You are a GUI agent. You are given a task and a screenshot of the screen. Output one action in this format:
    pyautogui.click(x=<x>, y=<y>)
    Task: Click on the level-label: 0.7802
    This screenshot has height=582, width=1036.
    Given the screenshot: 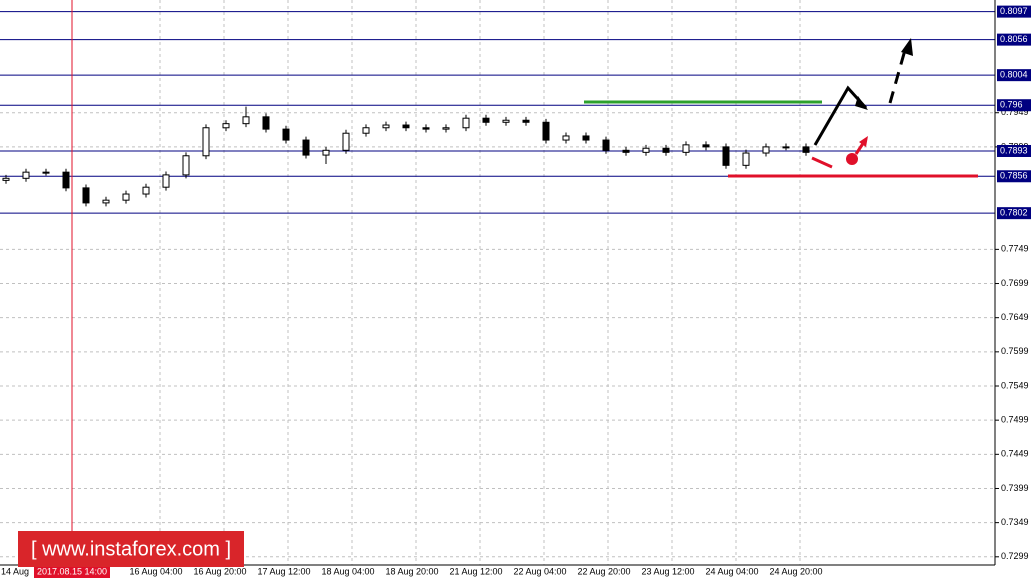 What is the action you would take?
    pyautogui.click(x=1014, y=213)
    